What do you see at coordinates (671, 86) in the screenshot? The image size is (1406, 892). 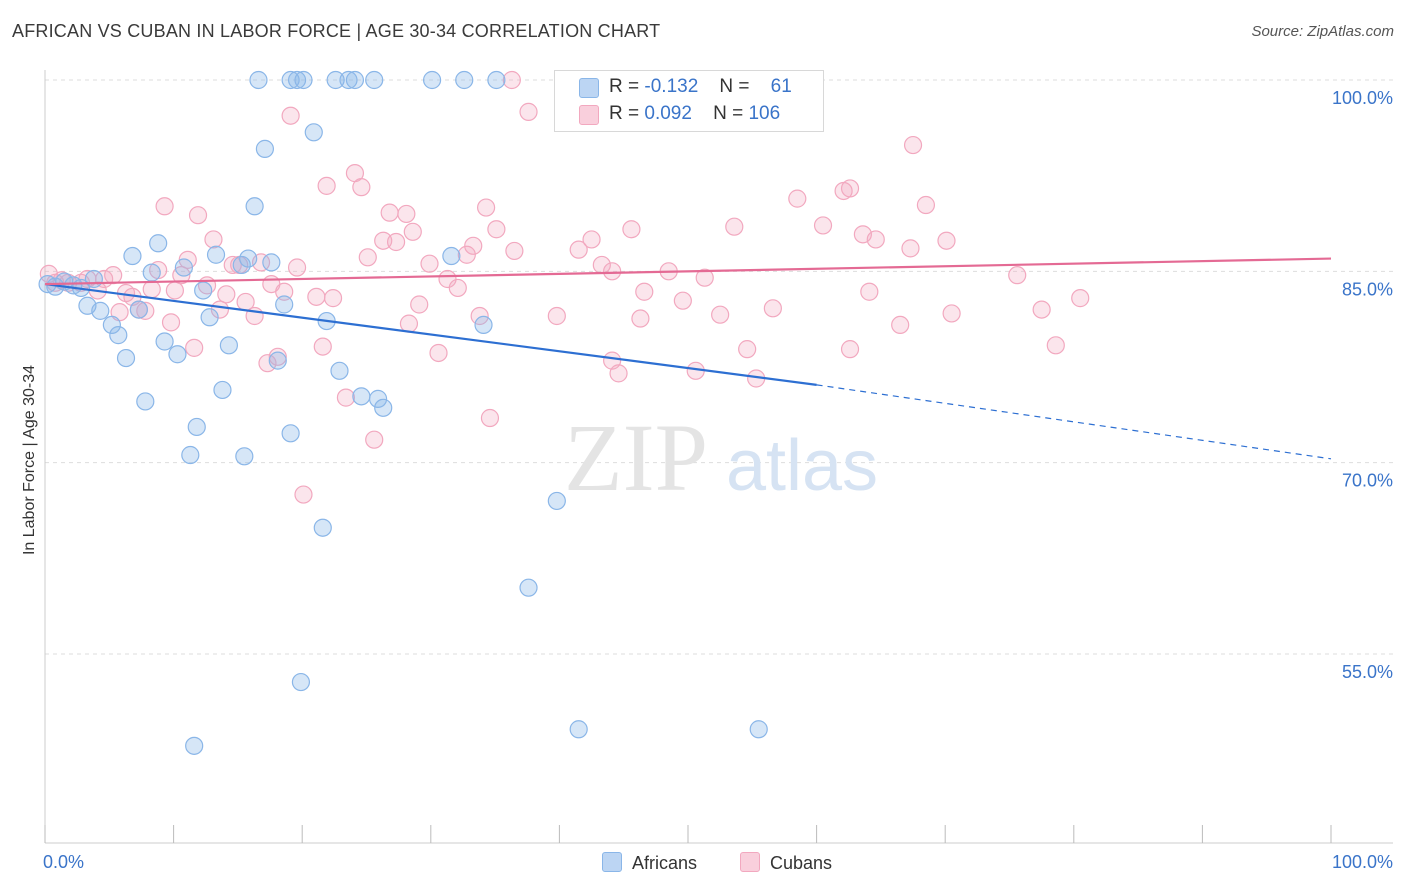 I see `africans-r-value: -0.132` at bounding box center [671, 86].